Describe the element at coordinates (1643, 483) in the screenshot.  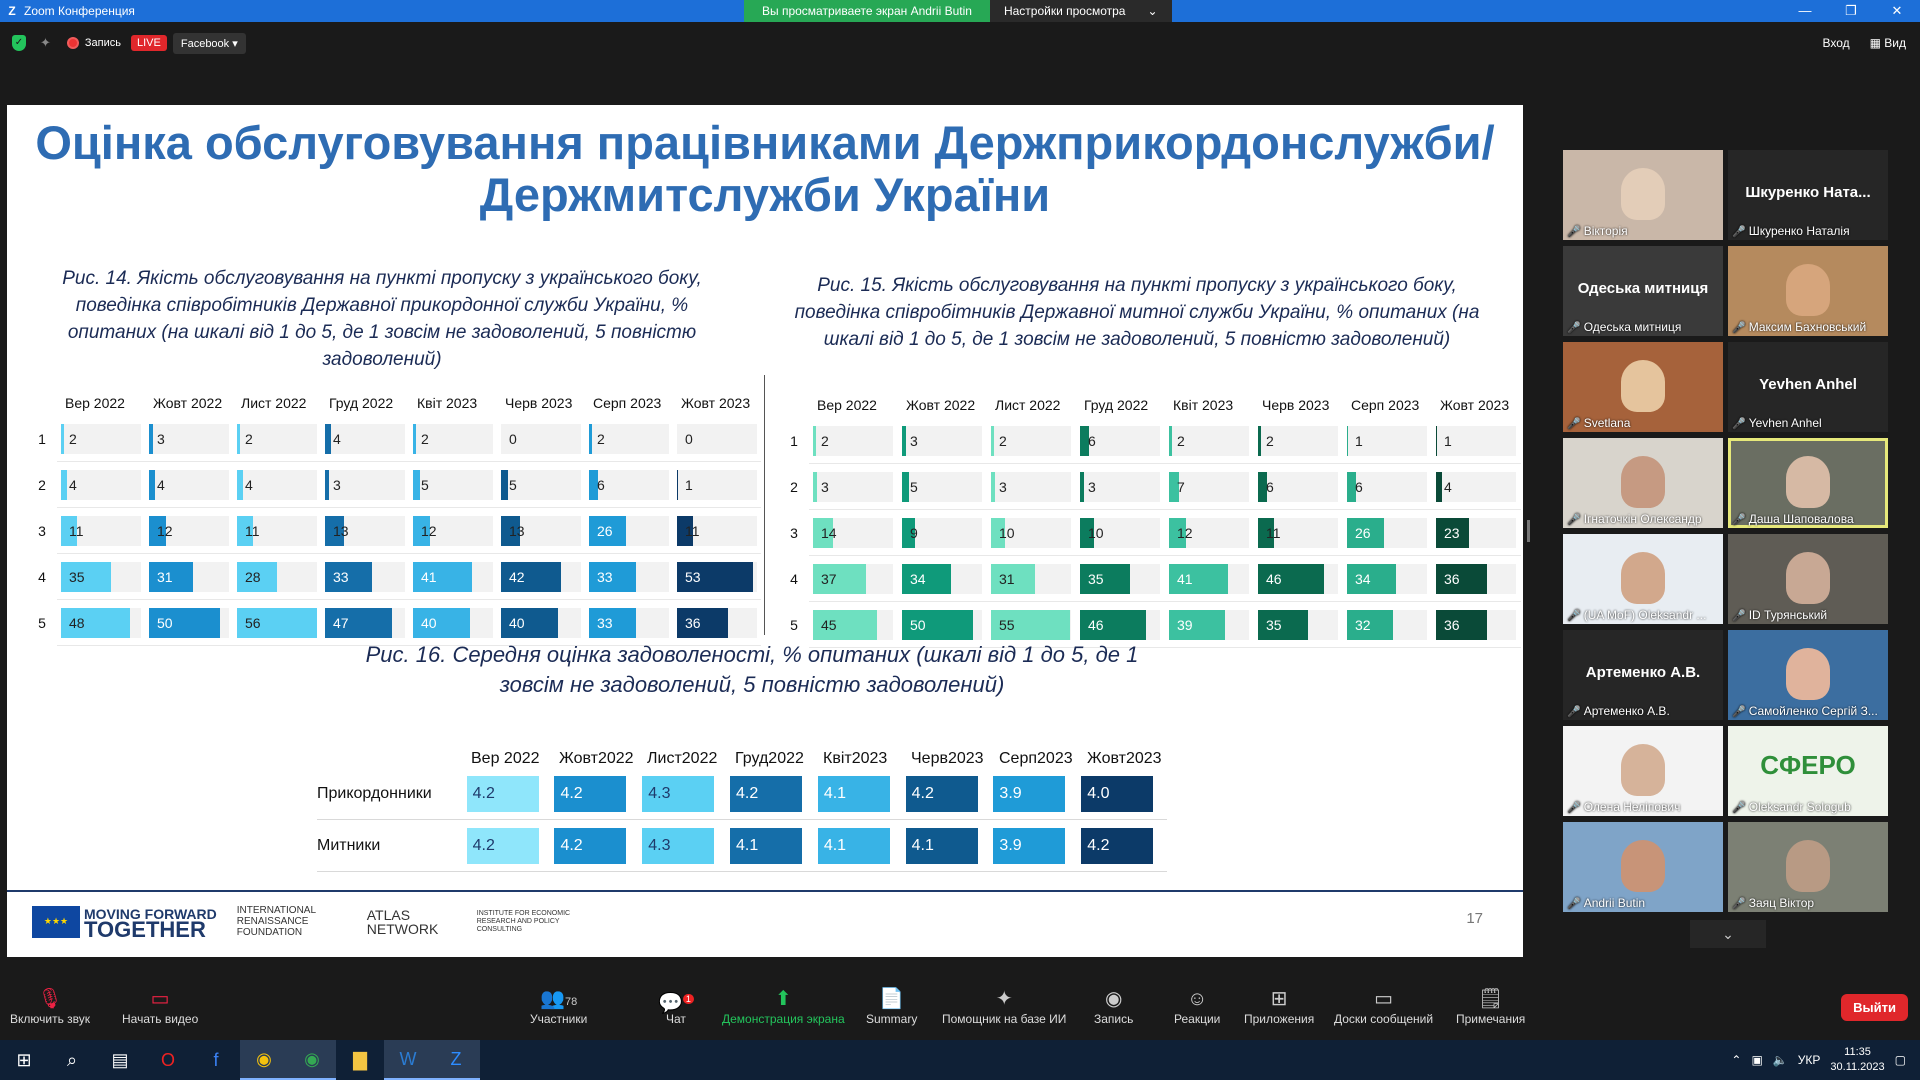
I see `participant-tile: 🎤 Ігнаточкін Олександр` at that location.